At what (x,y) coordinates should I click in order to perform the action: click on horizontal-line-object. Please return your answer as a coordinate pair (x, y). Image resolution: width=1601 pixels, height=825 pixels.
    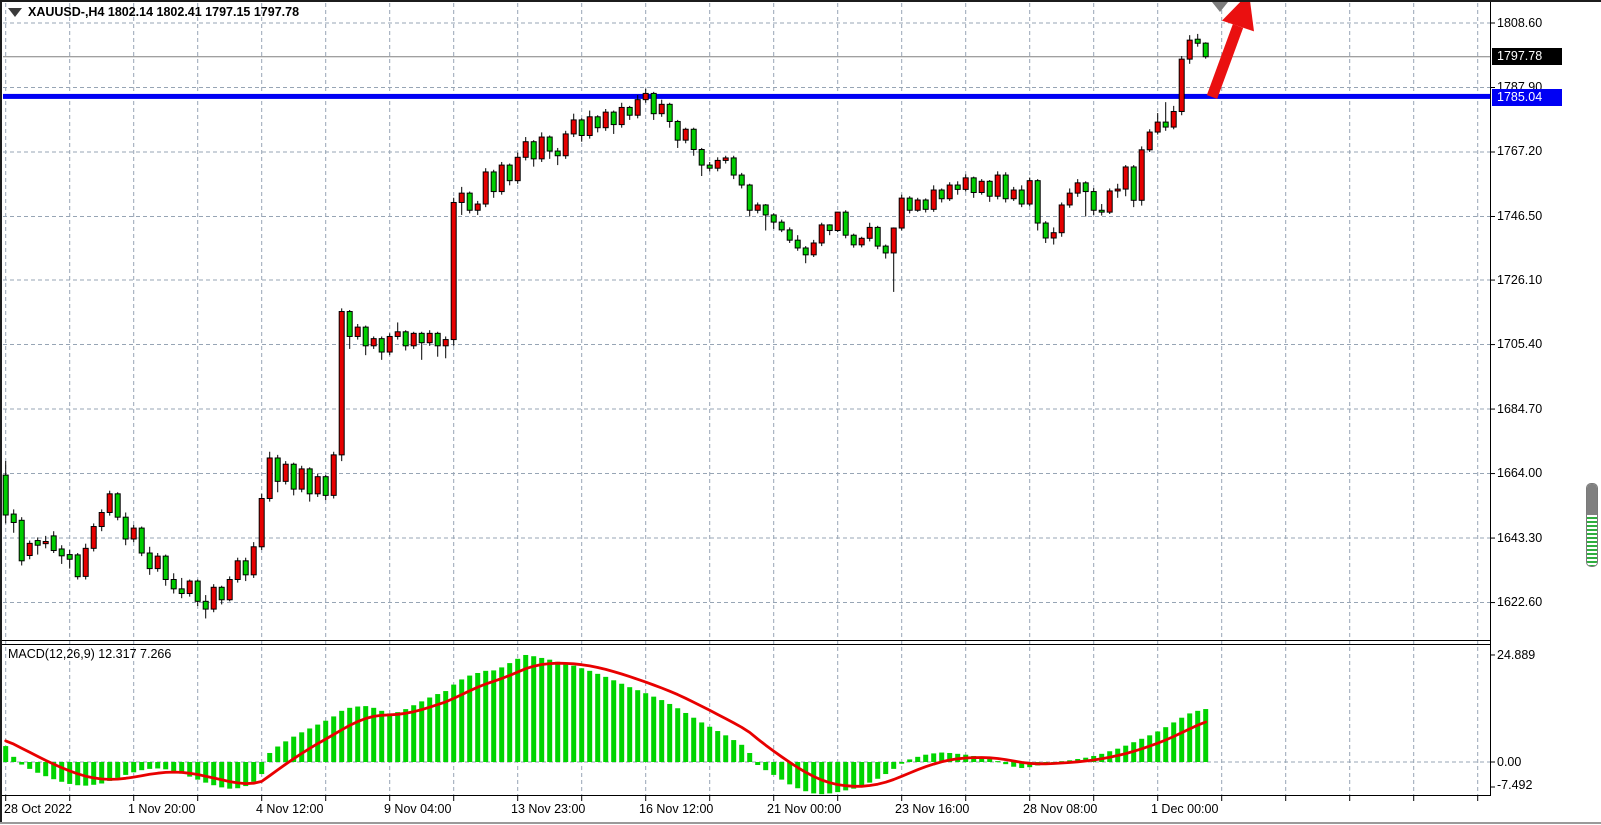
    Looking at the image, I should click on (746, 96).